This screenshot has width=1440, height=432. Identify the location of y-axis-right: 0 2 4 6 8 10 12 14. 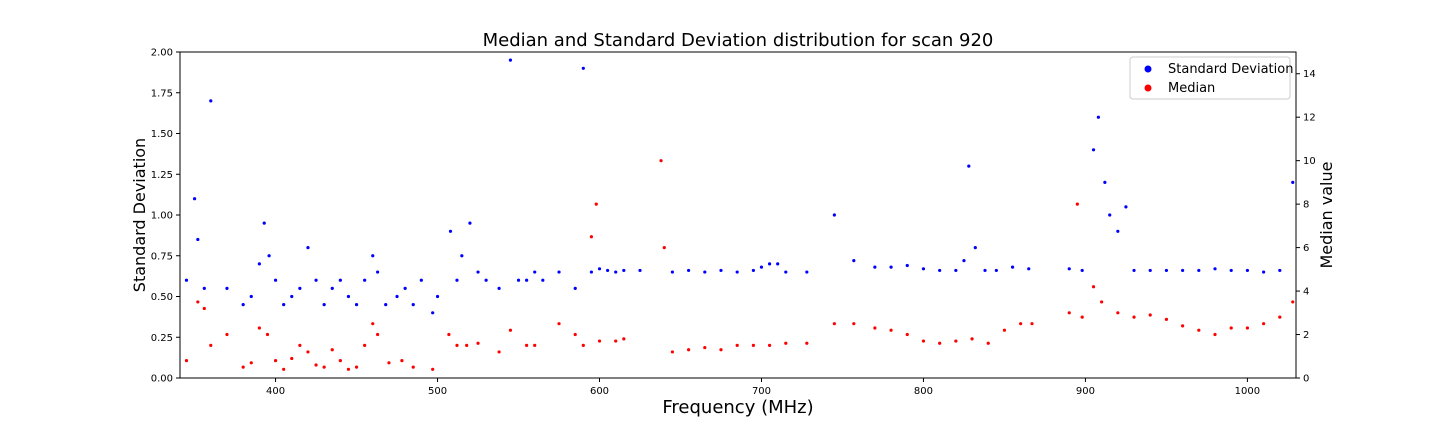
(1306, 227).